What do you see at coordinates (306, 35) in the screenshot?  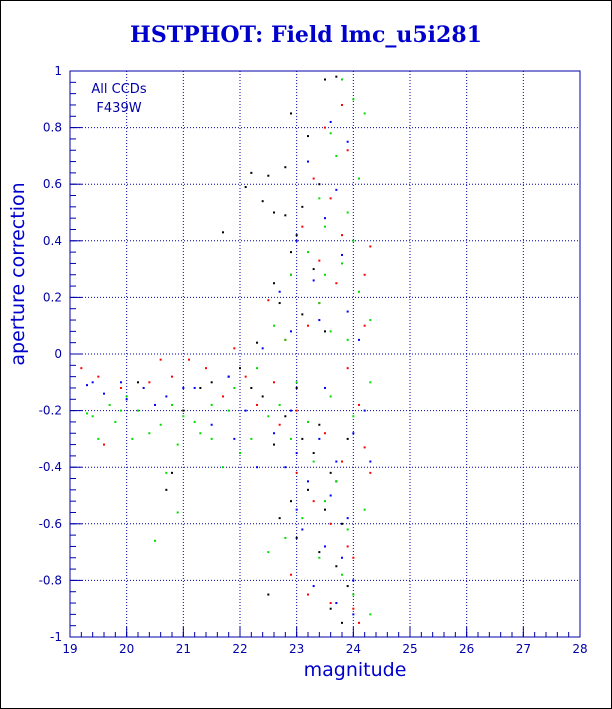 I see `chart-title: HSTPHOT: Field lmc_u5i281` at bounding box center [306, 35].